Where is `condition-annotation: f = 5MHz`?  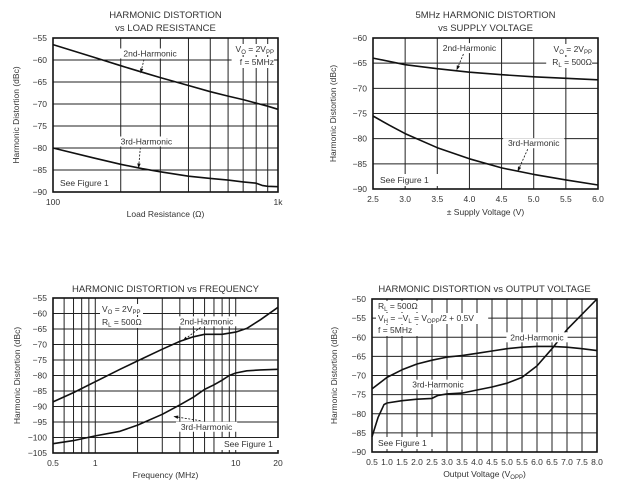
condition-annotation: f = 5MHz is located at coordinates (395, 330).